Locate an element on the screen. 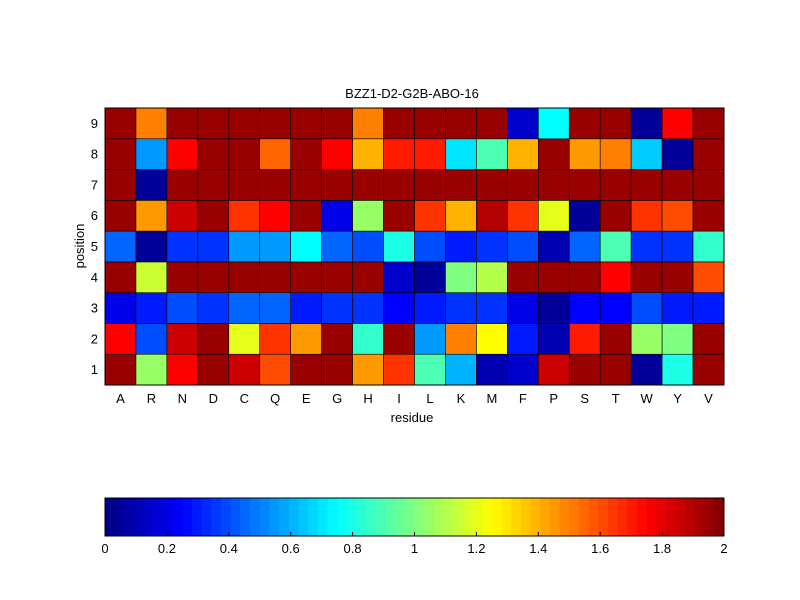  colorbar-tick-label: 0.2 is located at coordinates (167, 548).